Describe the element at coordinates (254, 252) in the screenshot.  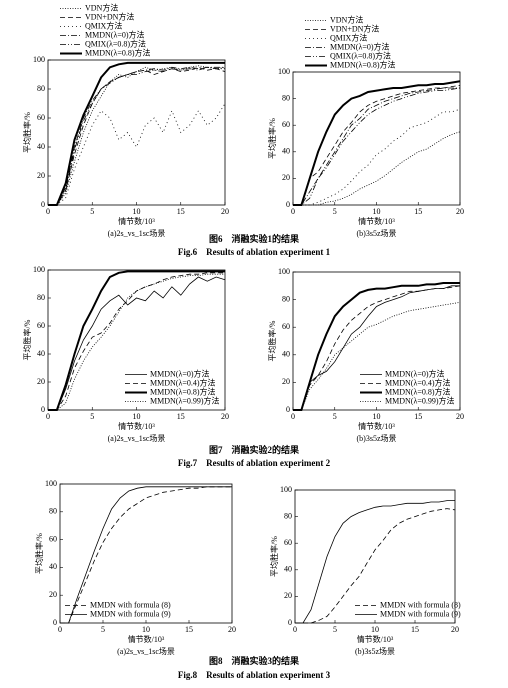
I see `caption-en: Fig.6 Results of ablation experiment 1` at that location.